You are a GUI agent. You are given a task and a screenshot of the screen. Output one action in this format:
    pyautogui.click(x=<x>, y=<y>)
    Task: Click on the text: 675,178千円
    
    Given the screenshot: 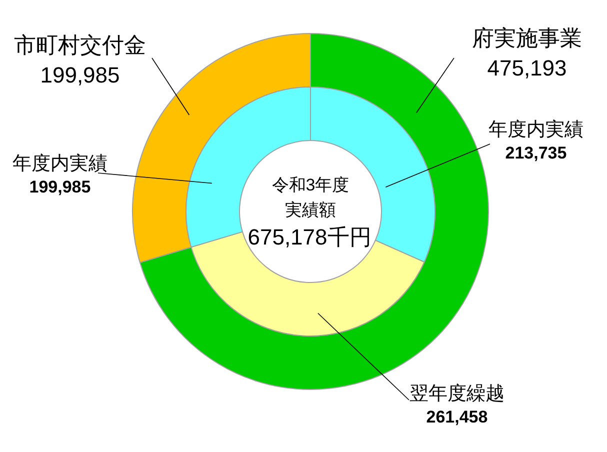 What is the action you would take?
    pyautogui.click(x=310, y=237)
    